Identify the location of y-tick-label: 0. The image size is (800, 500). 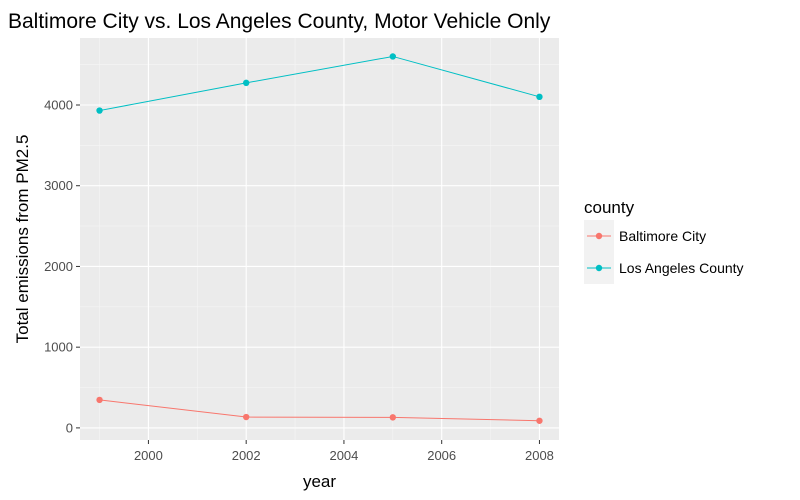
(69, 427).